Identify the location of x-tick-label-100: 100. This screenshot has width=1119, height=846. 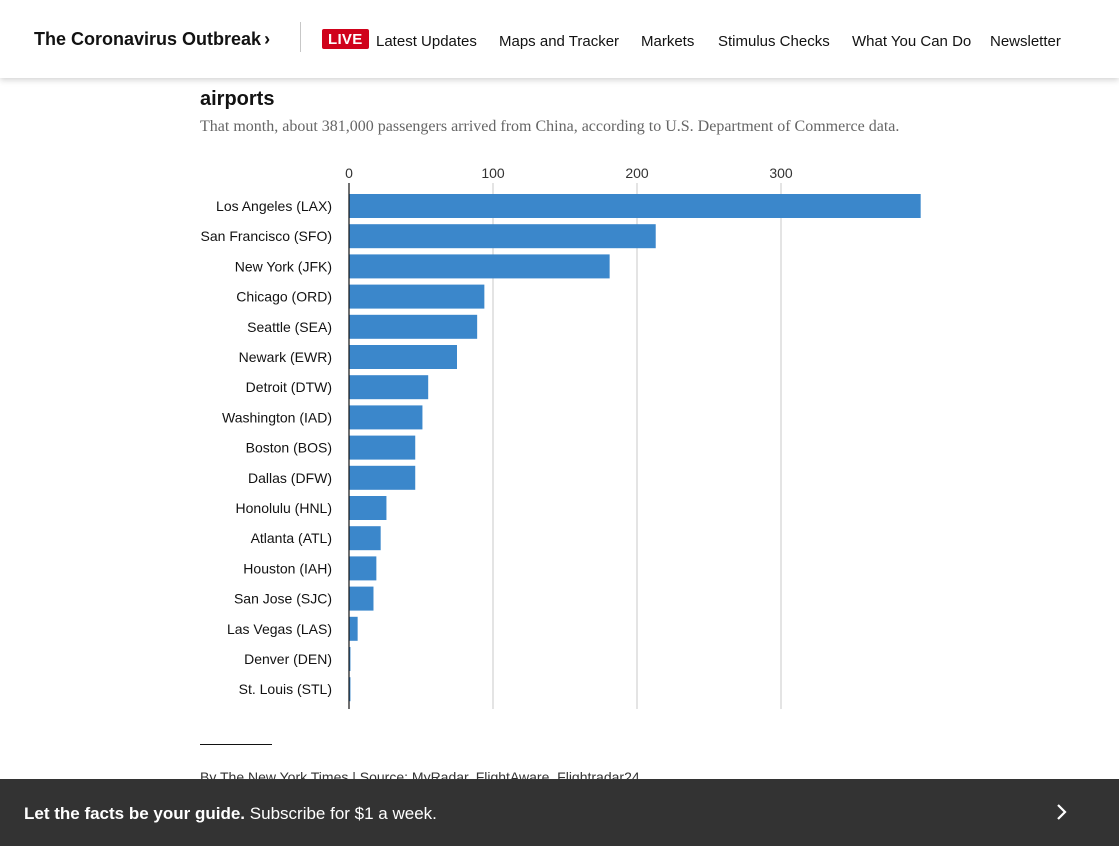
(493, 173).